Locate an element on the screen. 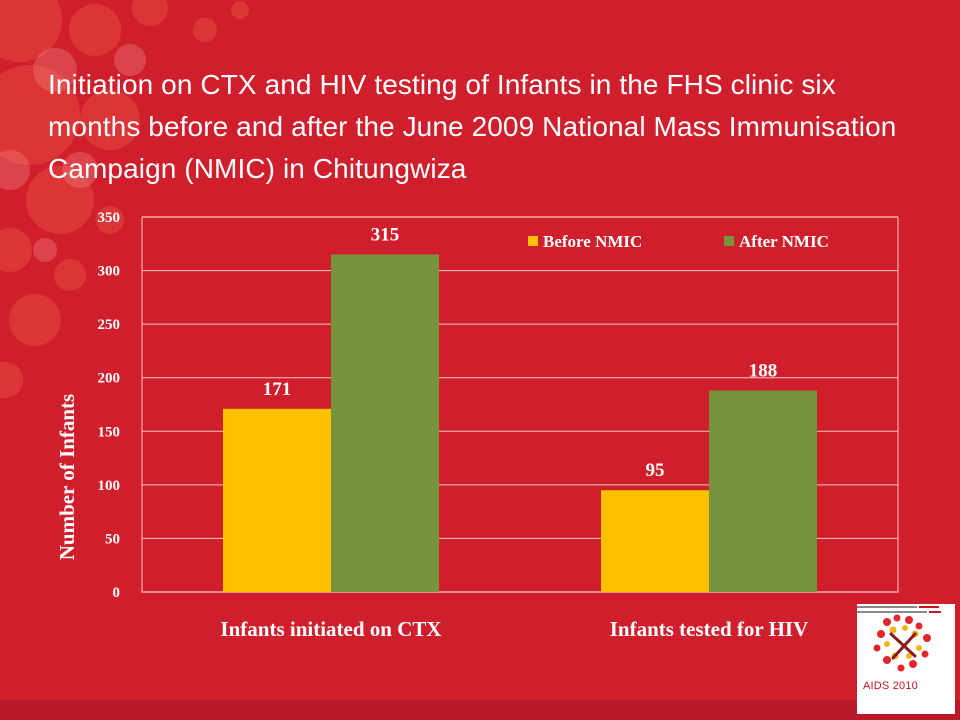 Image resolution: width=960 pixels, height=720 pixels. y-axis-ticks: 0 50 100 150 200 250 300 350 is located at coordinates (109, 405).